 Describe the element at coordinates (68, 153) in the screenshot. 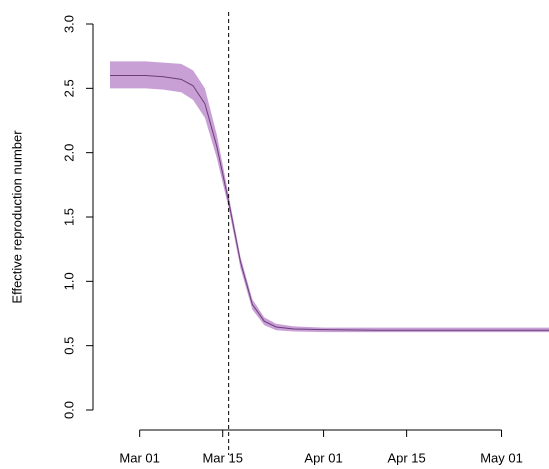

I see `y-tick-label: 2.0` at that location.